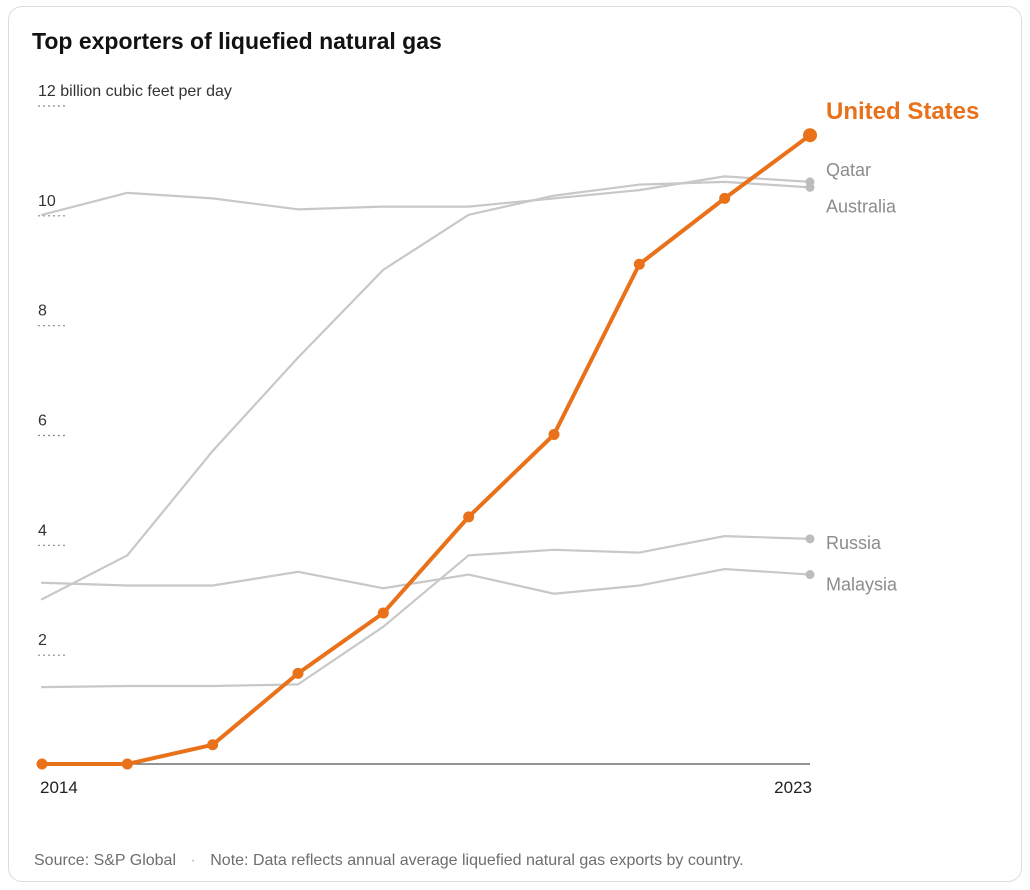 Image resolution: width=1030 pixels, height=890 pixels. I want to click on point-united-states-2019, so click(469, 517).